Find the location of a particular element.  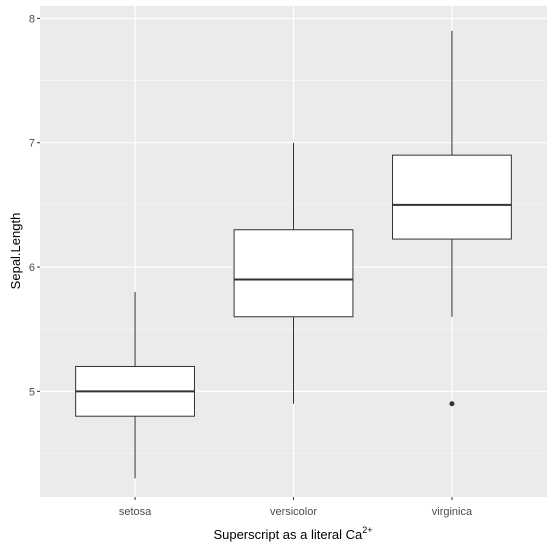

y-axis-ticks: 5 6 7 8 is located at coordinates (34, 205).